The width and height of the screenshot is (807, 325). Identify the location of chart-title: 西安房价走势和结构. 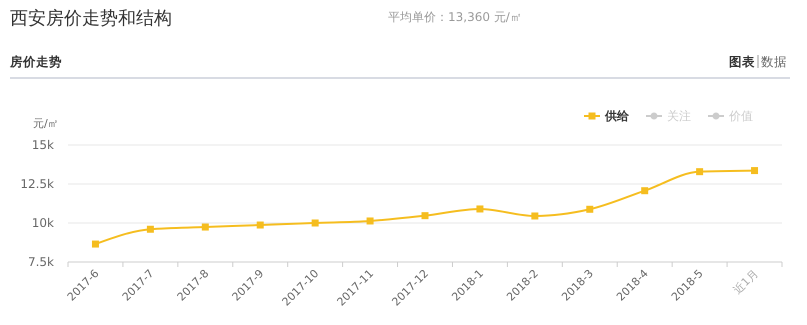
(91, 18).